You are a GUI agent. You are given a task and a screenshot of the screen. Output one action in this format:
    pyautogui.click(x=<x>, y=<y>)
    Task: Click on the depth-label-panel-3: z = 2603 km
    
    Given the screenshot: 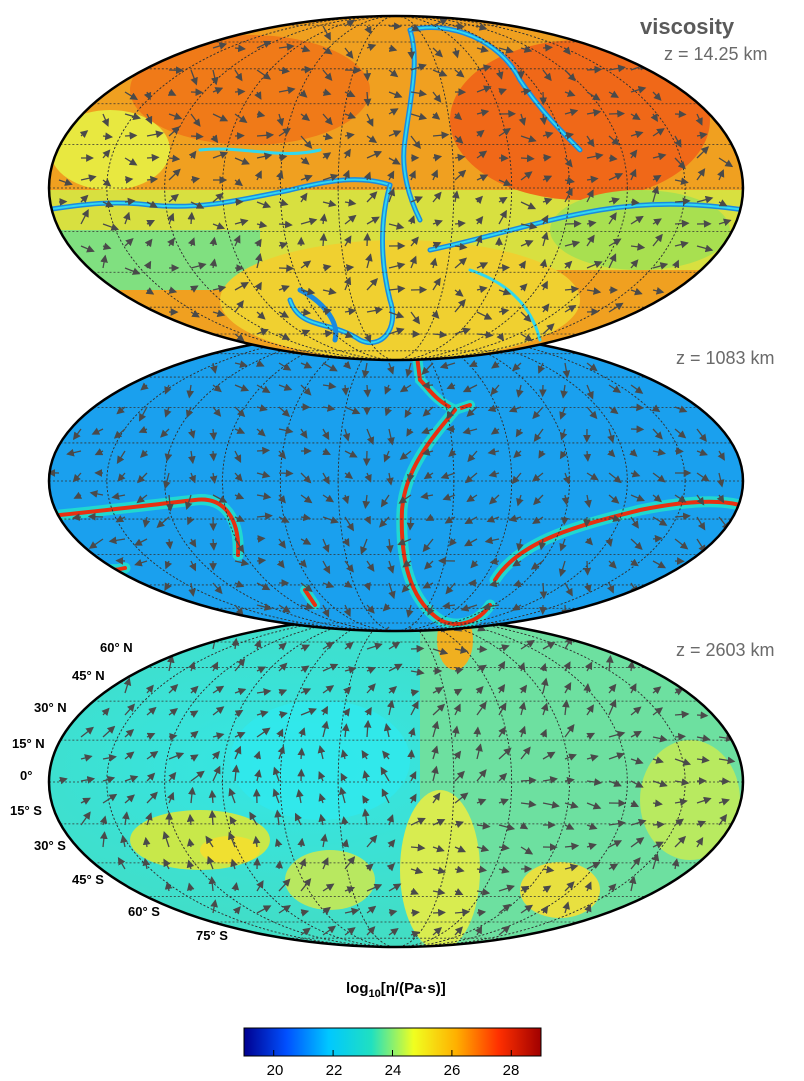 What is the action you would take?
    pyautogui.click(x=725, y=650)
    